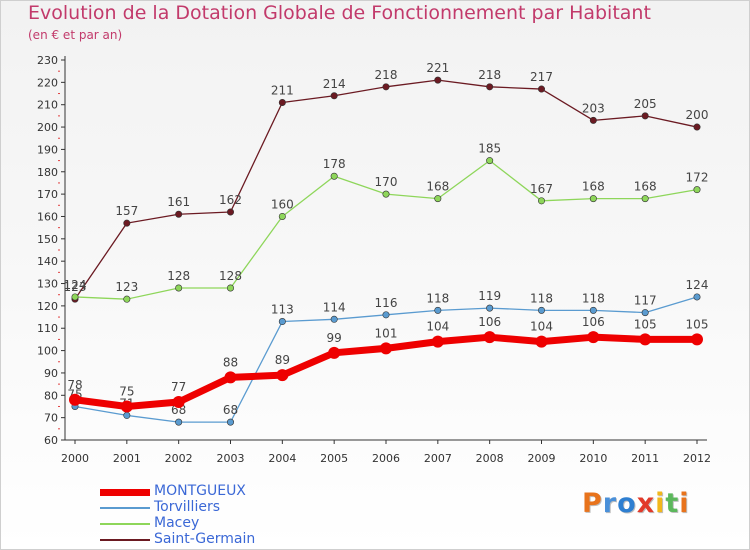  What do you see at coordinates (697, 458) in the screenshot?
I see `x-tick-label-2012: 2012` at bounding box center [697, 458].